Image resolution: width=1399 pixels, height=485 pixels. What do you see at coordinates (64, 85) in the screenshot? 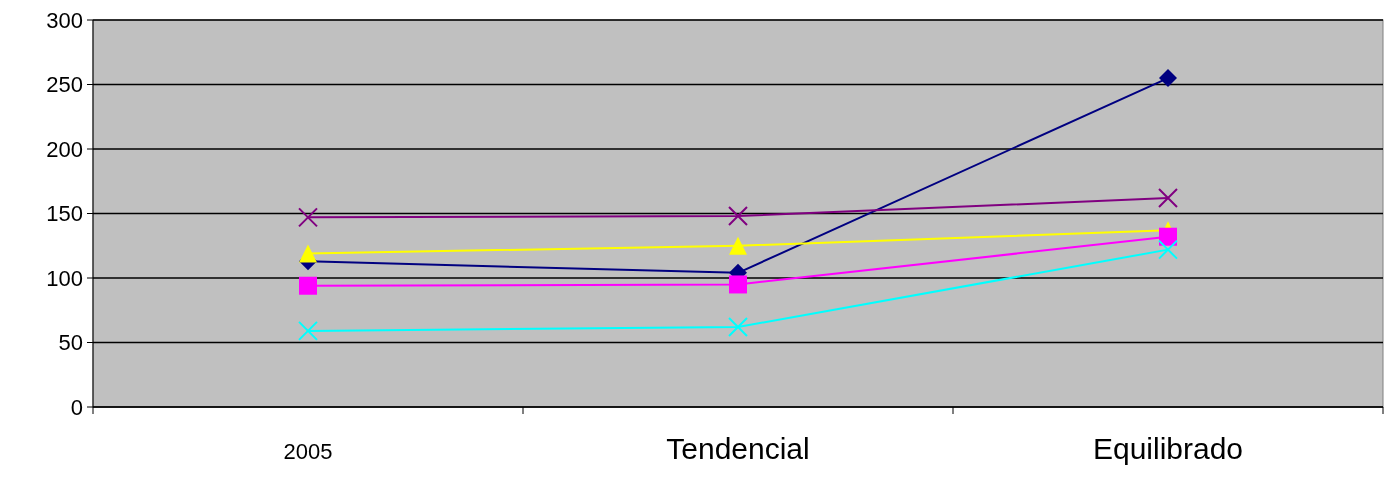
I see `y-tick-label: 250` at bounding box center [64, 85].